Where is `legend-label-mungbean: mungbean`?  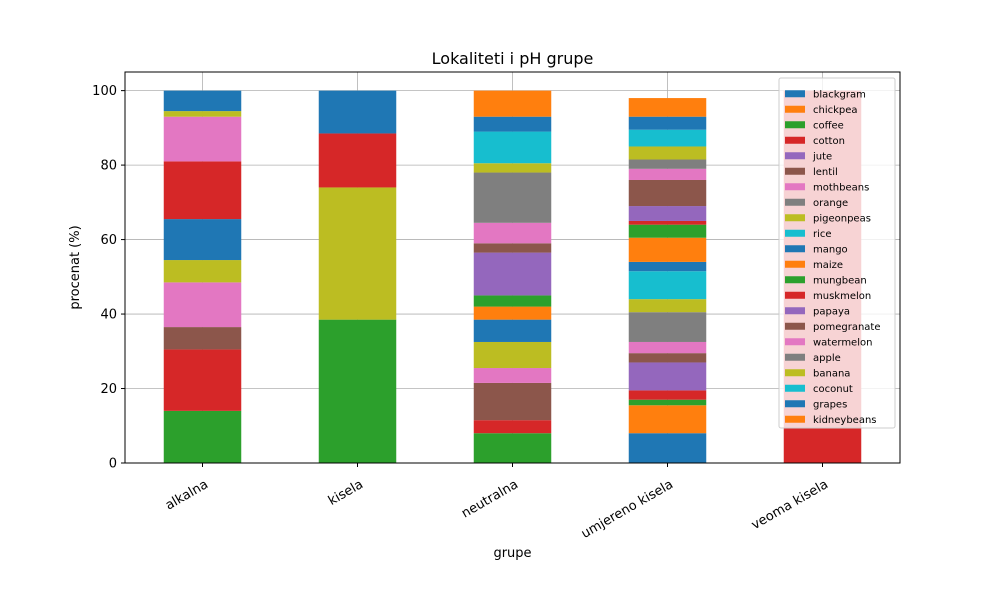
legend-label-mungbean: mungbean is located at coordinates (840, 280).